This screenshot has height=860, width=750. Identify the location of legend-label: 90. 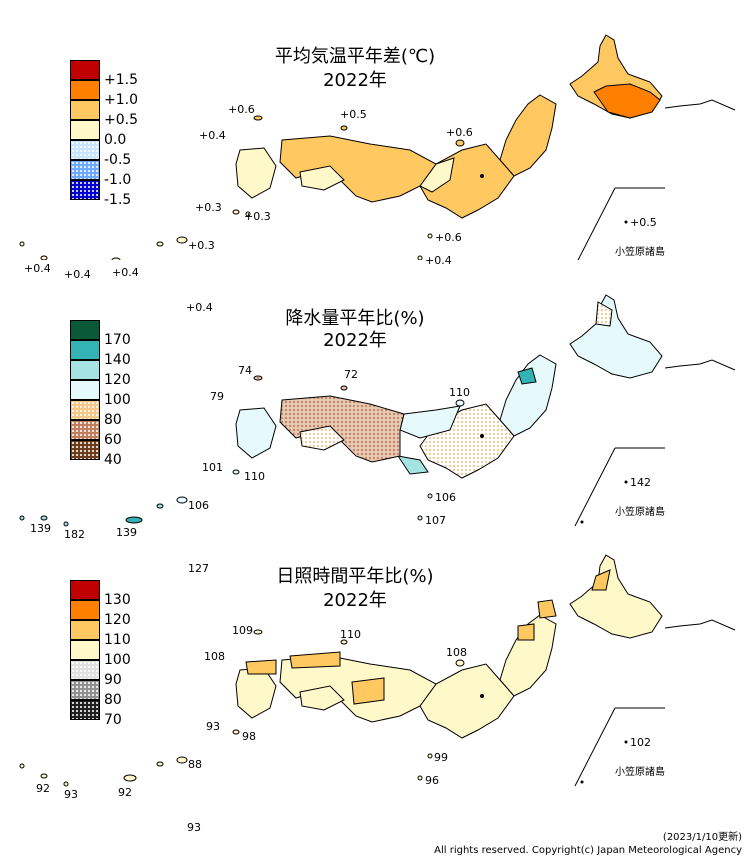
(113, 680).